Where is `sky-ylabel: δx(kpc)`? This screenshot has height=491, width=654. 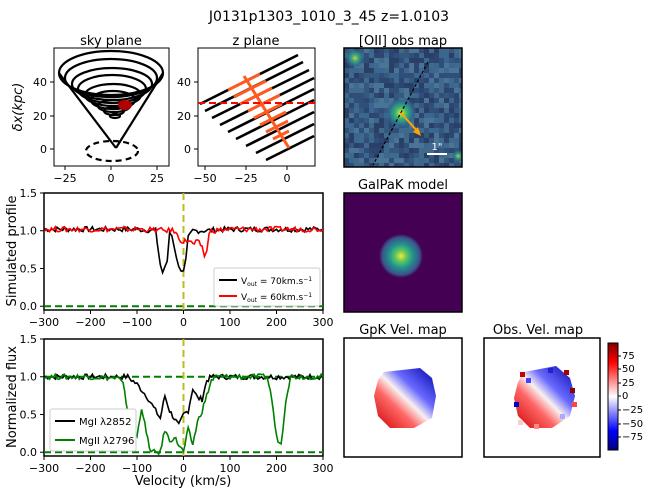
sky-ylabel: δx(kpc) is located at coordinates (18, 107).